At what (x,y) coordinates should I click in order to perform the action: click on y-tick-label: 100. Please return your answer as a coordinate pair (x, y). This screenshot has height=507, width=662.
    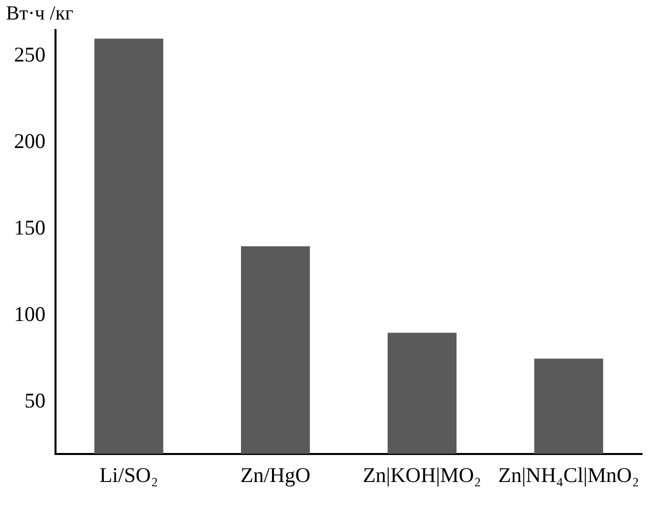
    Looking at the image, I should click on (30, 314).